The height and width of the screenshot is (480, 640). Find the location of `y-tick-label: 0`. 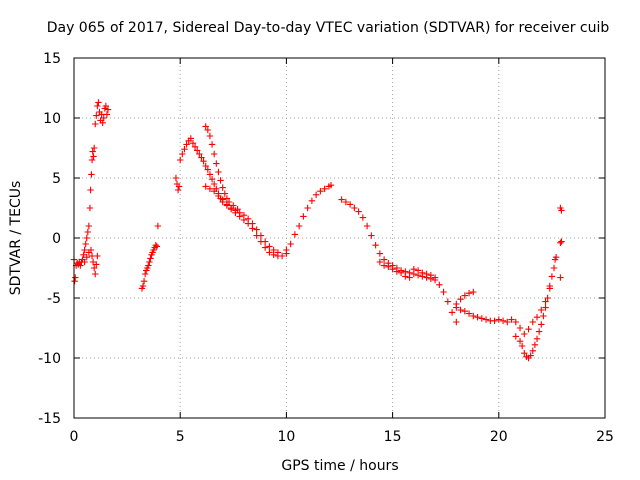

y-tick-label: 0 is located at coordinates (56, 239).